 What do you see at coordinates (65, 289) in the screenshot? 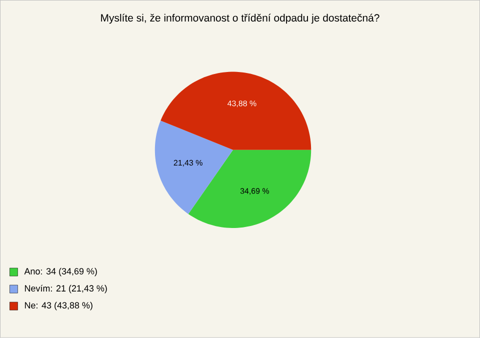
I see `legend-label: Nevím: 21 (21,43 %)` at bounding box center [65, 289].